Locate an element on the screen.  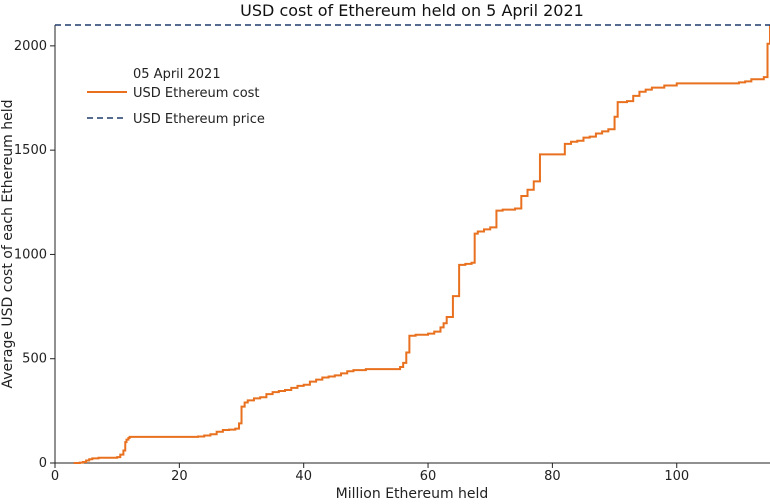
y-tick-label: 1000 is located at coordinates (30, 254).